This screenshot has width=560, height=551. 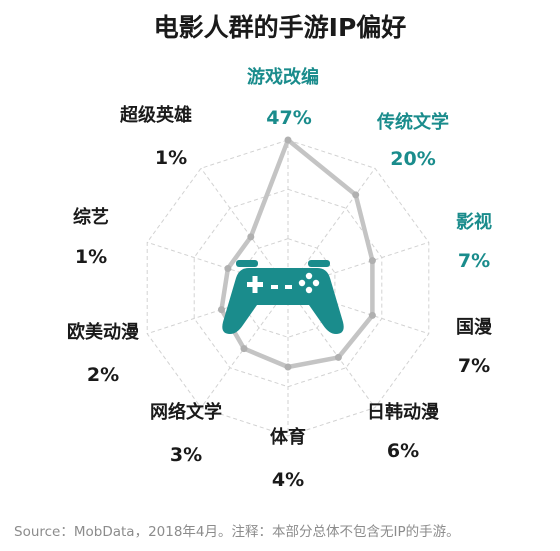 I want to click on category-label-6: 网络文学, so click(x=186, y=412).